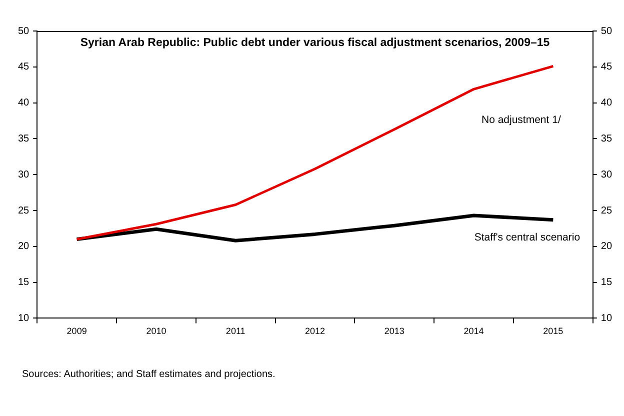  What do you see at coordinates (24, 246) in the screenshot?
I see `y-tick-label: 20` at bounding box center [24, 246].